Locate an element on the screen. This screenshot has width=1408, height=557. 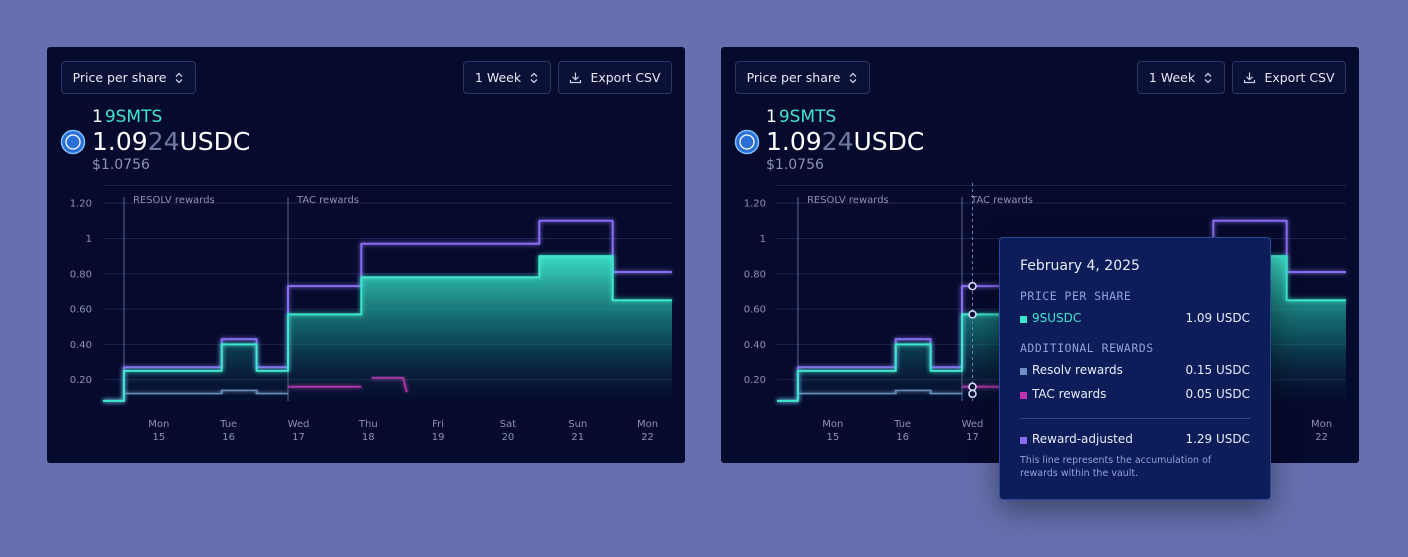
tooltip-row-label: 9SUSDC is located at coordinates (1057, 318).